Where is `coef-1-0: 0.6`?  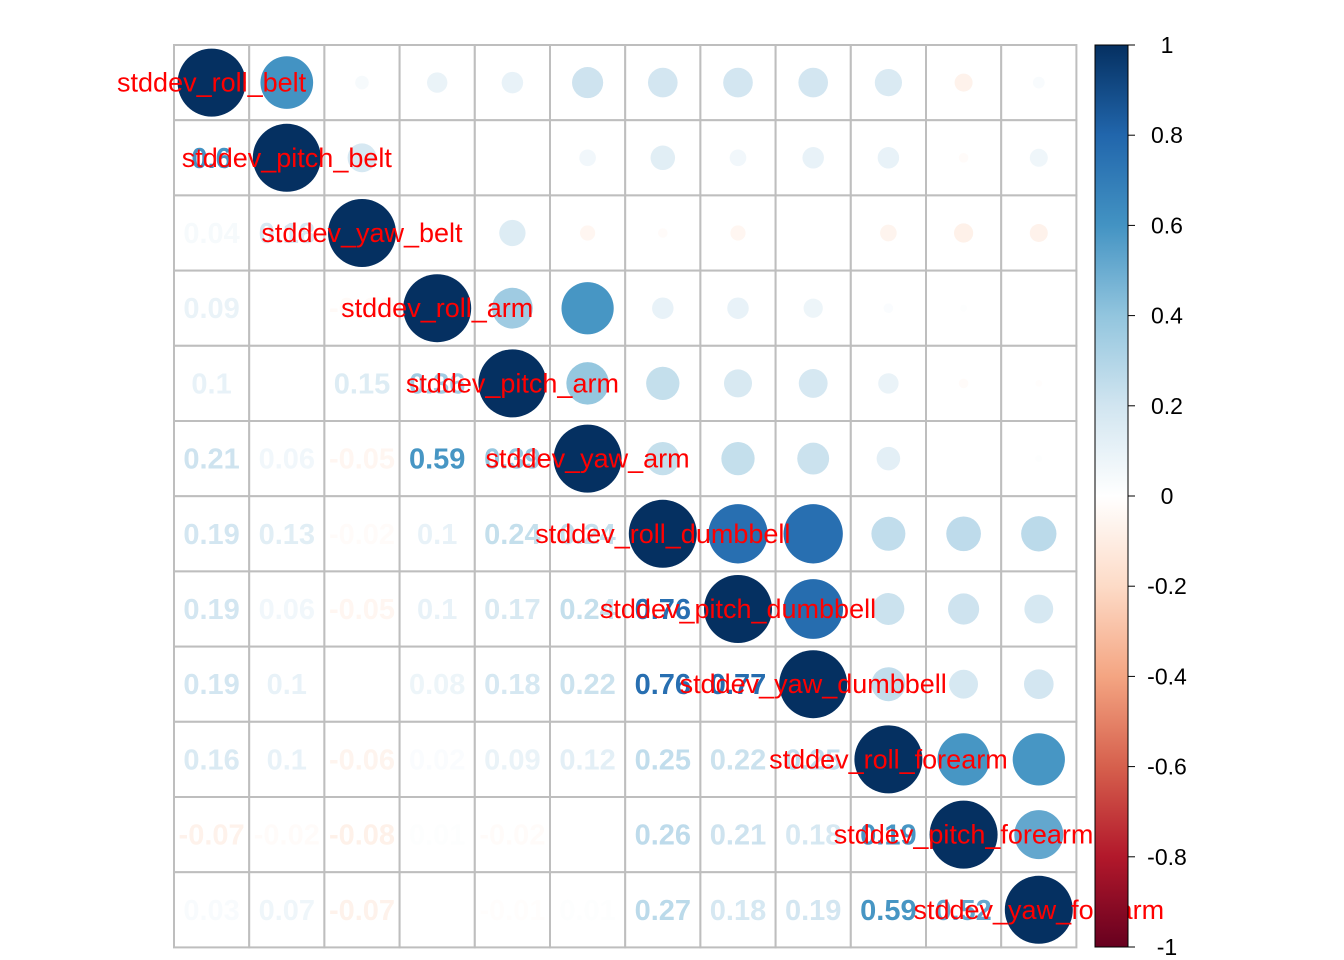 coef-1-0: 0.6 is located at coordinates (211, 159).